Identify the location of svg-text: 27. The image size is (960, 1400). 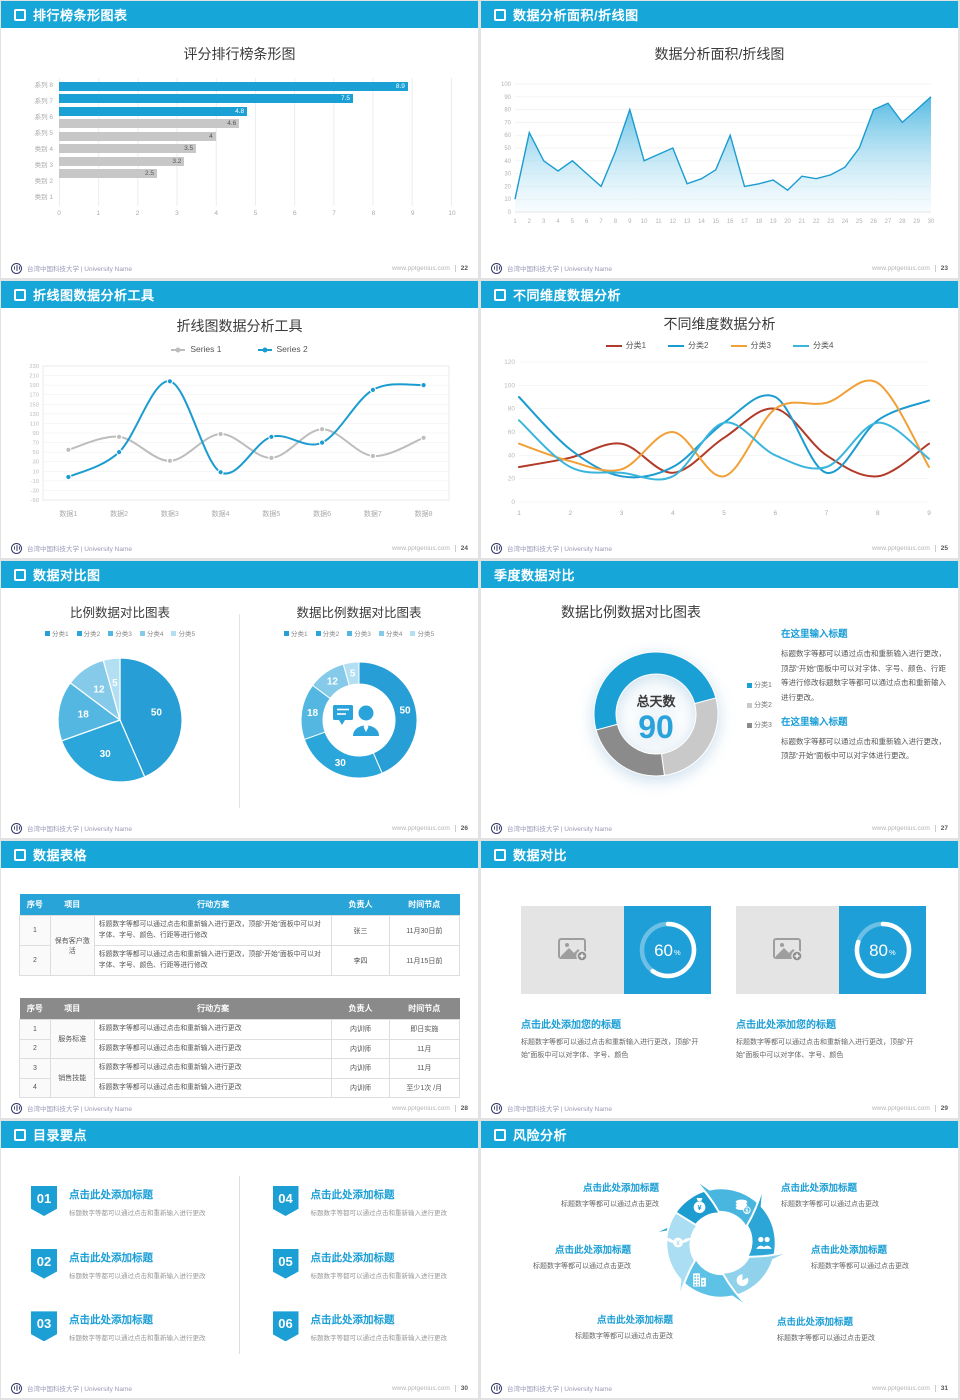
(888, 222).